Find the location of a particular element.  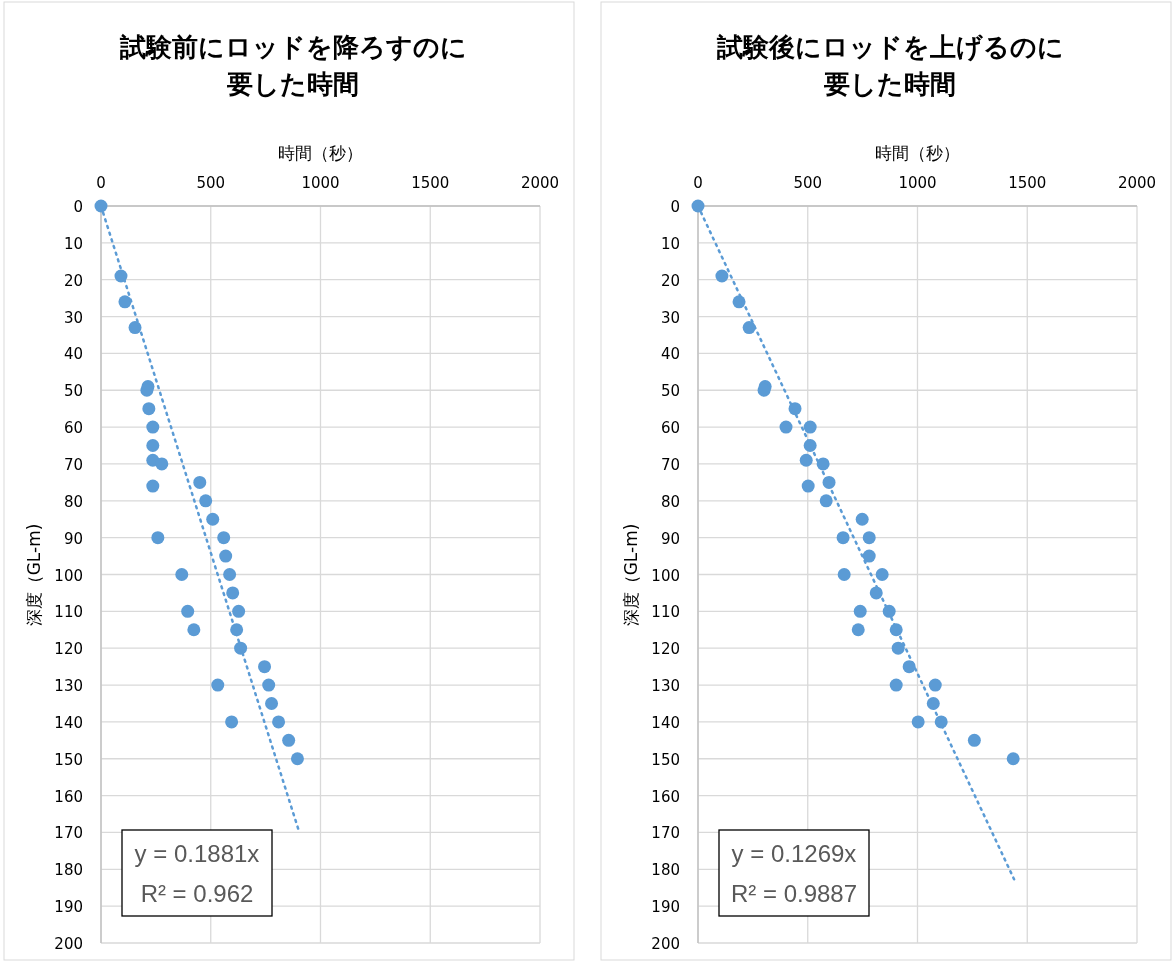

y-tick-label: 30 is located at coordinates (670, 317).